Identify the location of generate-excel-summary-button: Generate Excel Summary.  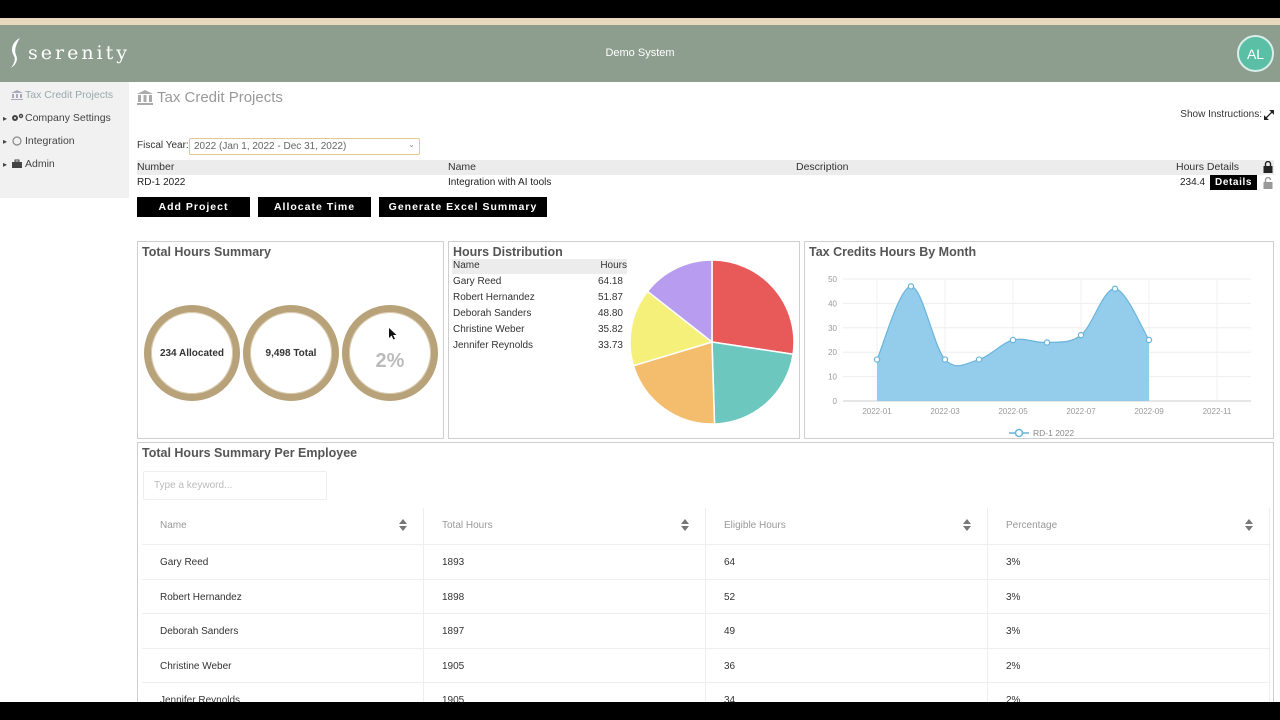
(463, 207).